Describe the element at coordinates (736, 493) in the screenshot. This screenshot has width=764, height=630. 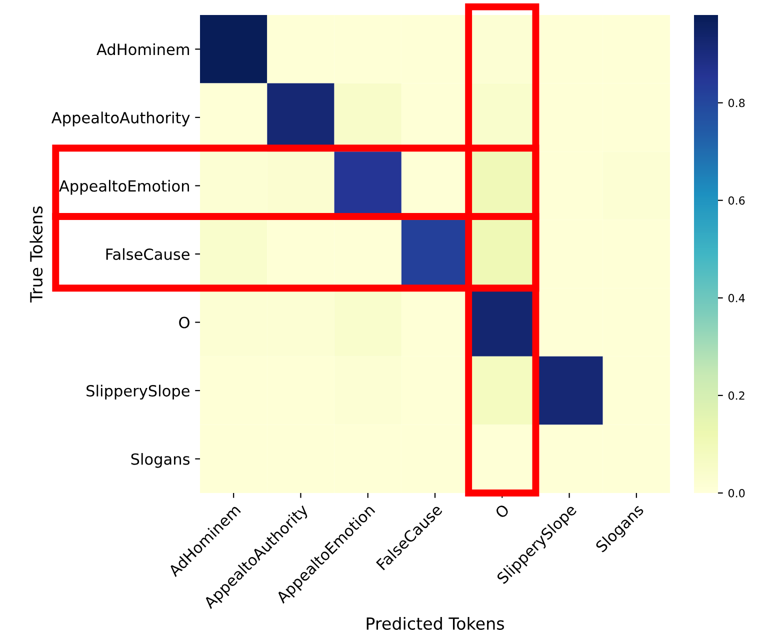
I see `color-bar-label: 0.0` at that location.